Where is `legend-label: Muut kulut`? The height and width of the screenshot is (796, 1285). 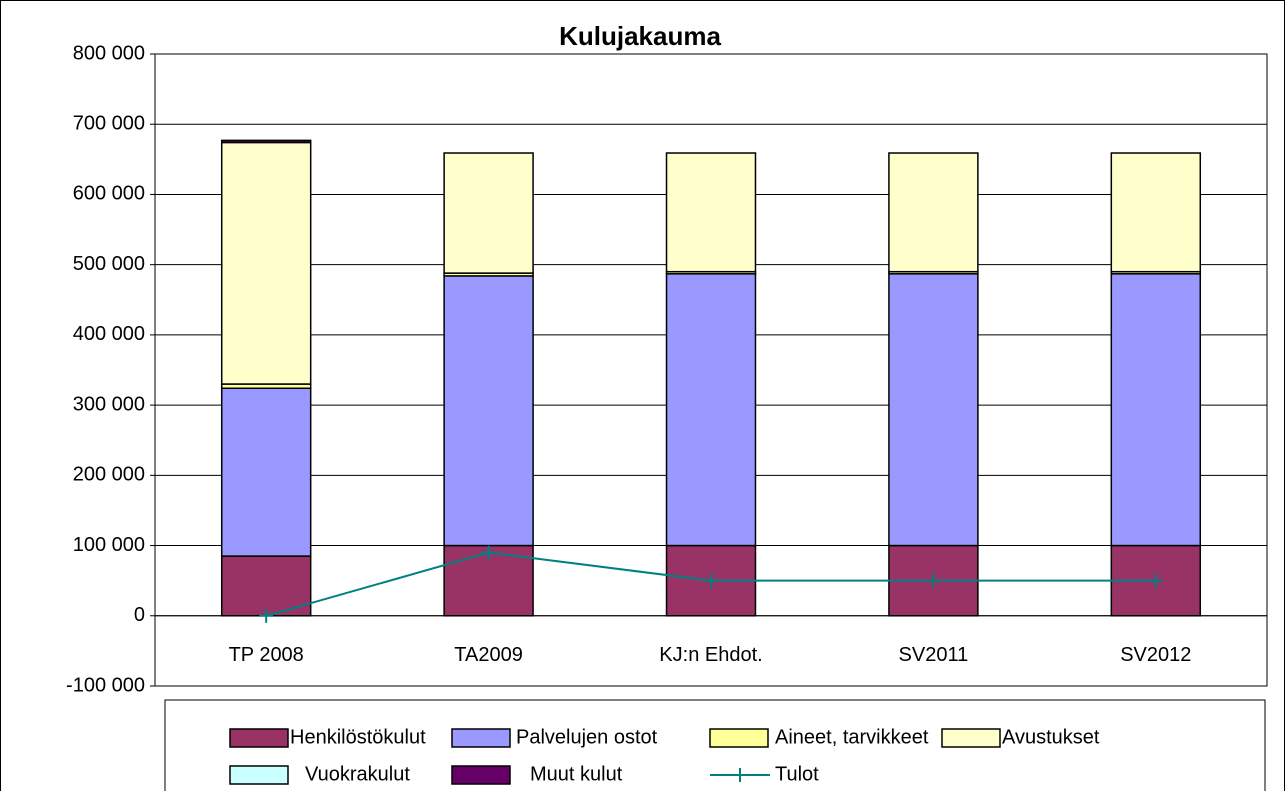 legend-label: Muut kulut is located at coordinates (576, 774).